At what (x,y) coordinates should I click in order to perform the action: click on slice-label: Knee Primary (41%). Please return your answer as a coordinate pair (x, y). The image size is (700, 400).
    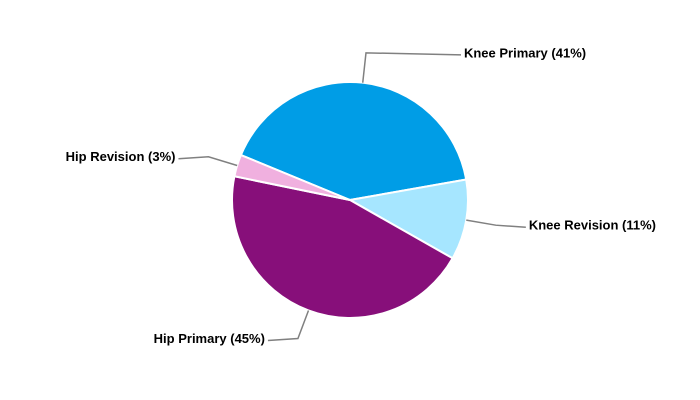
    Looking at the image, I should click on (525, 52).